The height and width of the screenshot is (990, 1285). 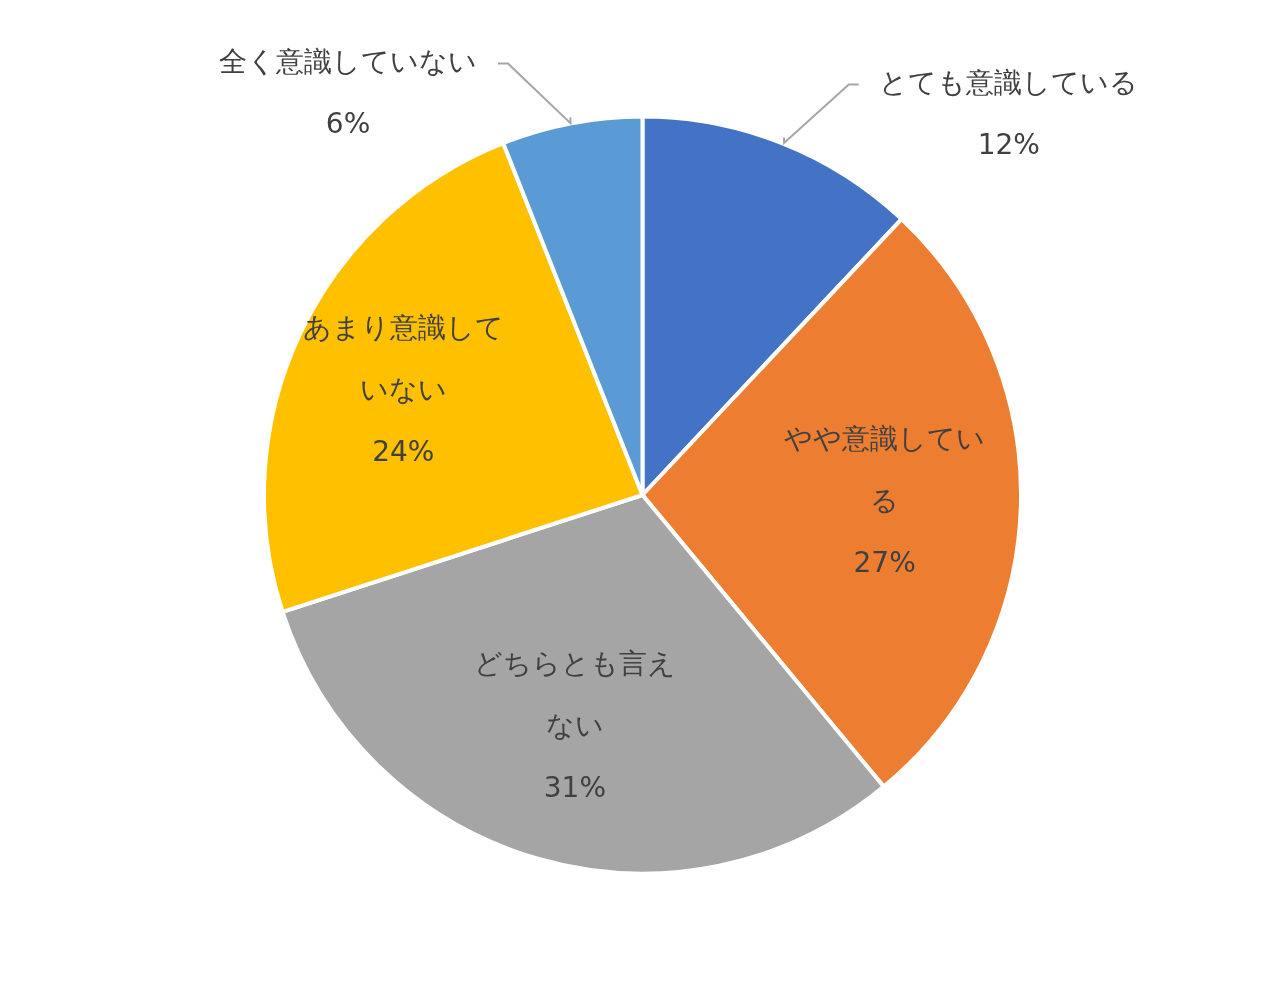 I want to click on data-label: 6%, so click(x=348, y=123).